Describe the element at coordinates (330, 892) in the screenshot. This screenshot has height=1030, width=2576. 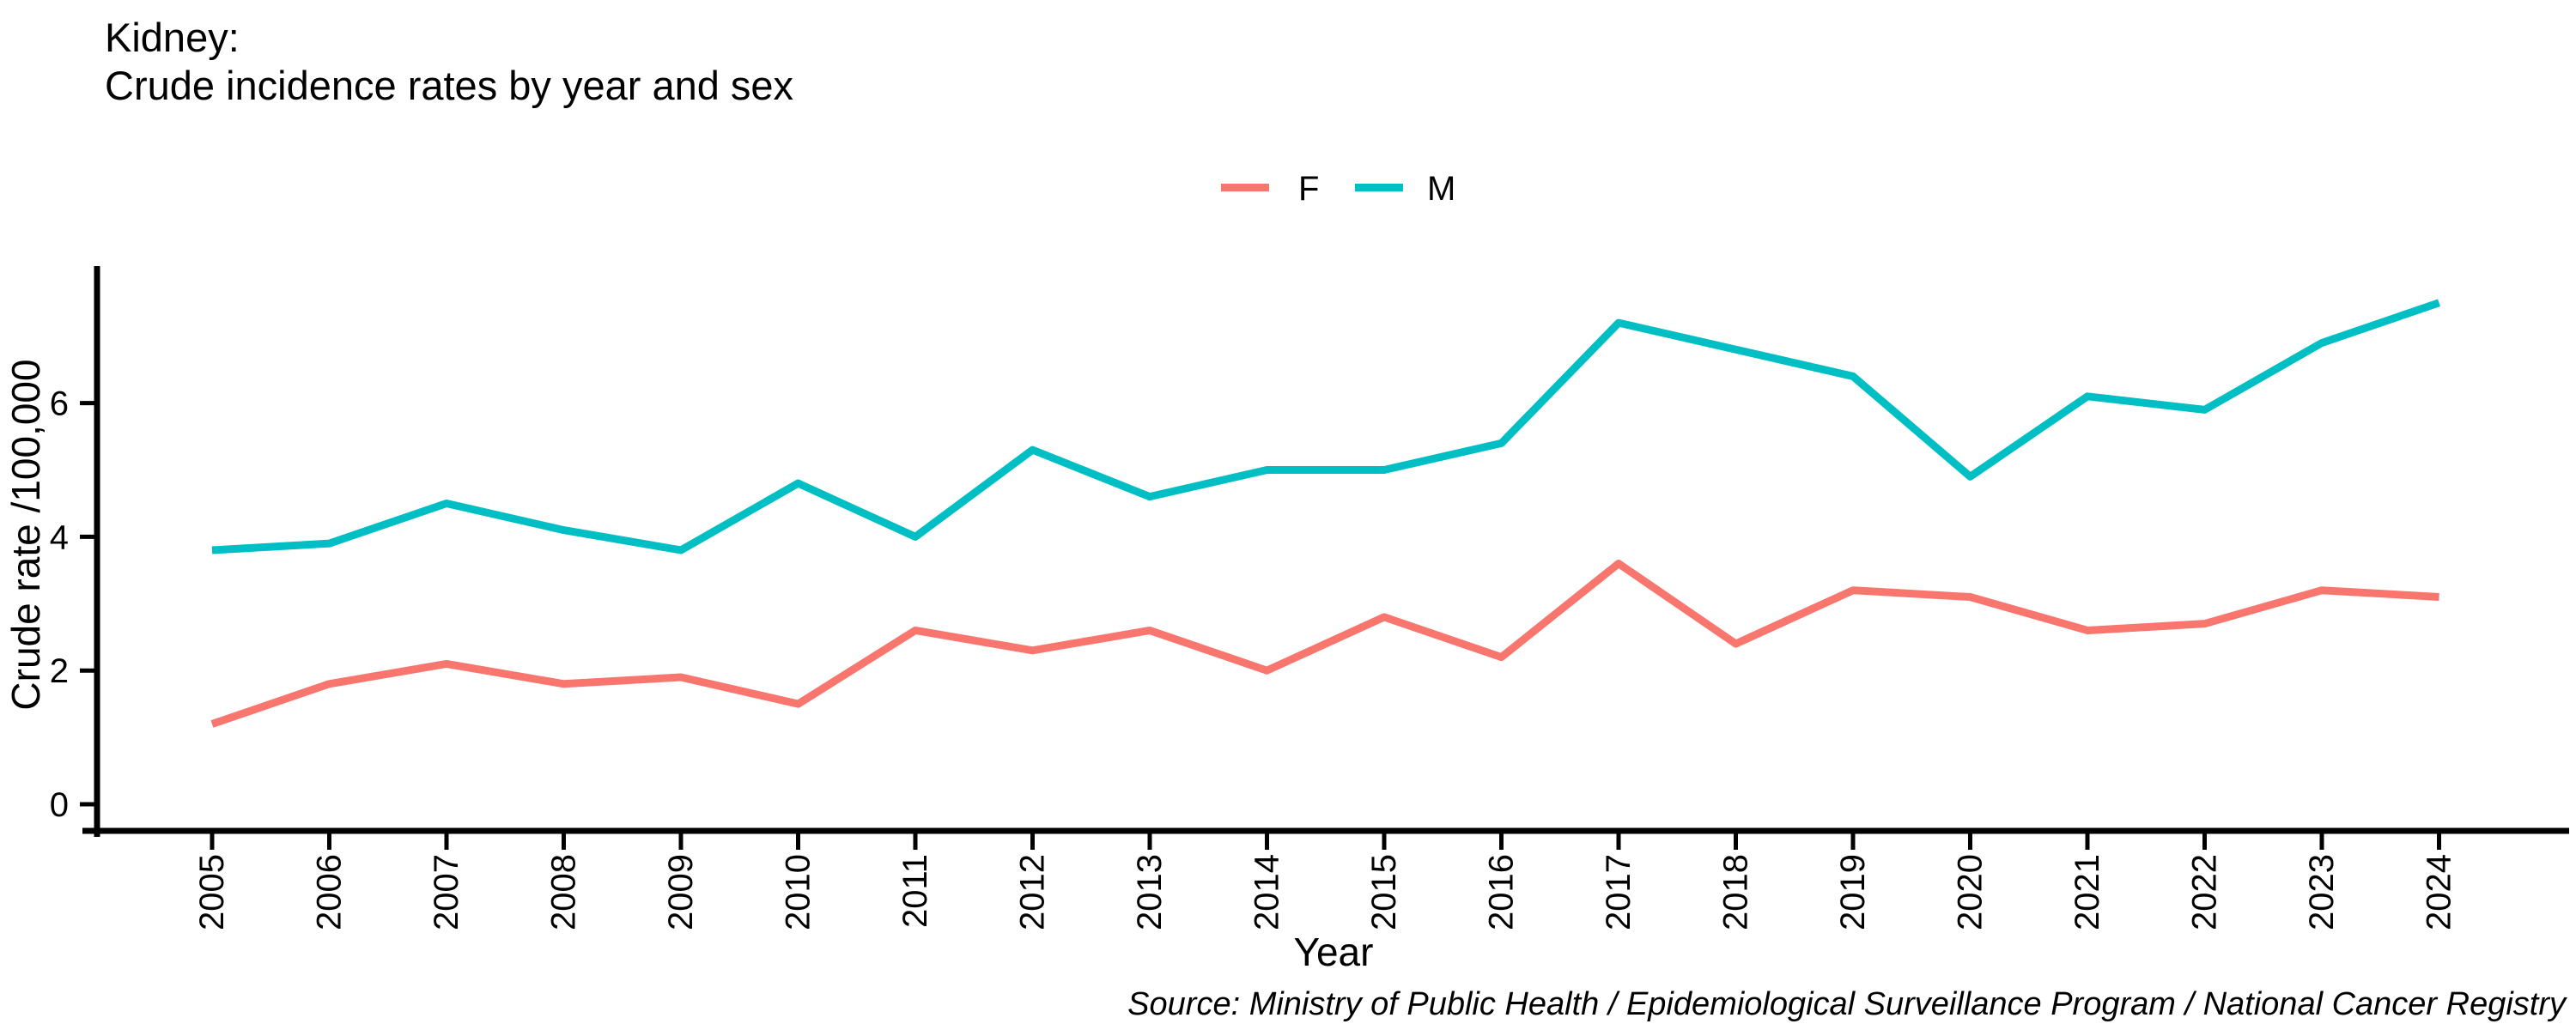
I see `x-tick-label: 2006` at that location.